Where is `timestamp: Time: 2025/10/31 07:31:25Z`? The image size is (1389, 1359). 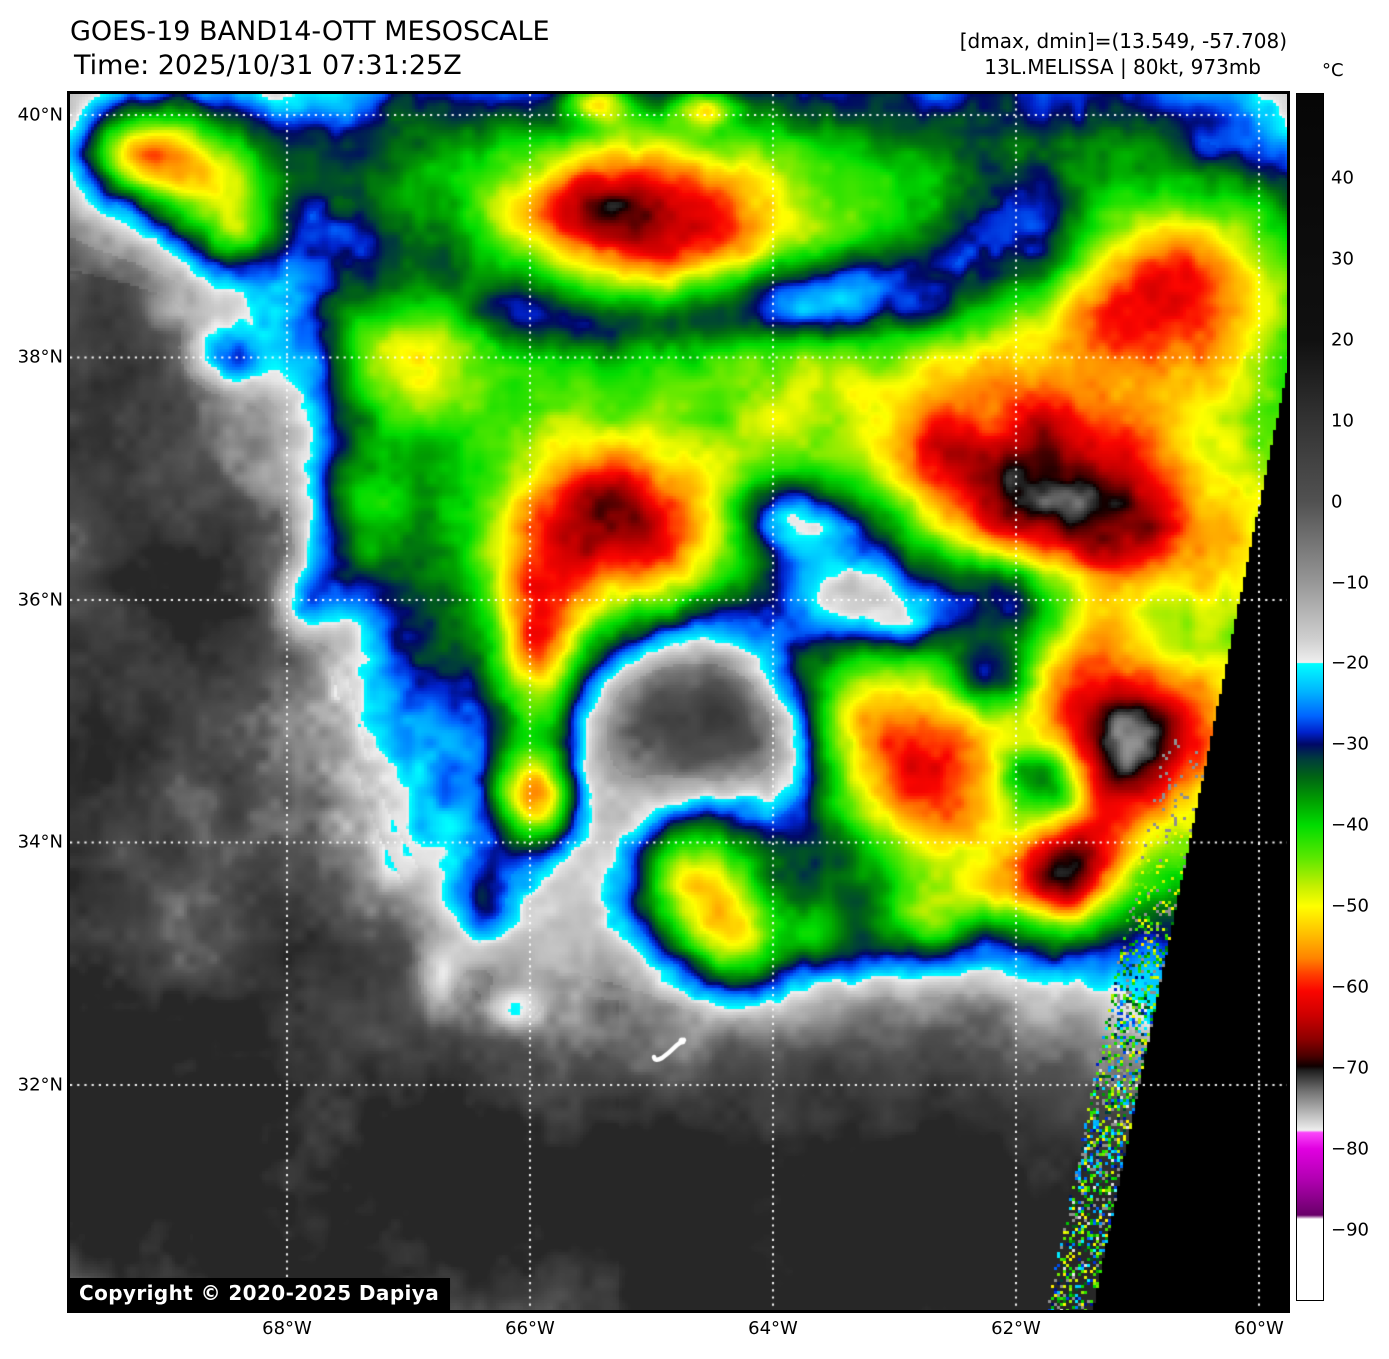 timestamp: Time: 2025/10/31 07:31:25Z is located at coordinates (268, 65).